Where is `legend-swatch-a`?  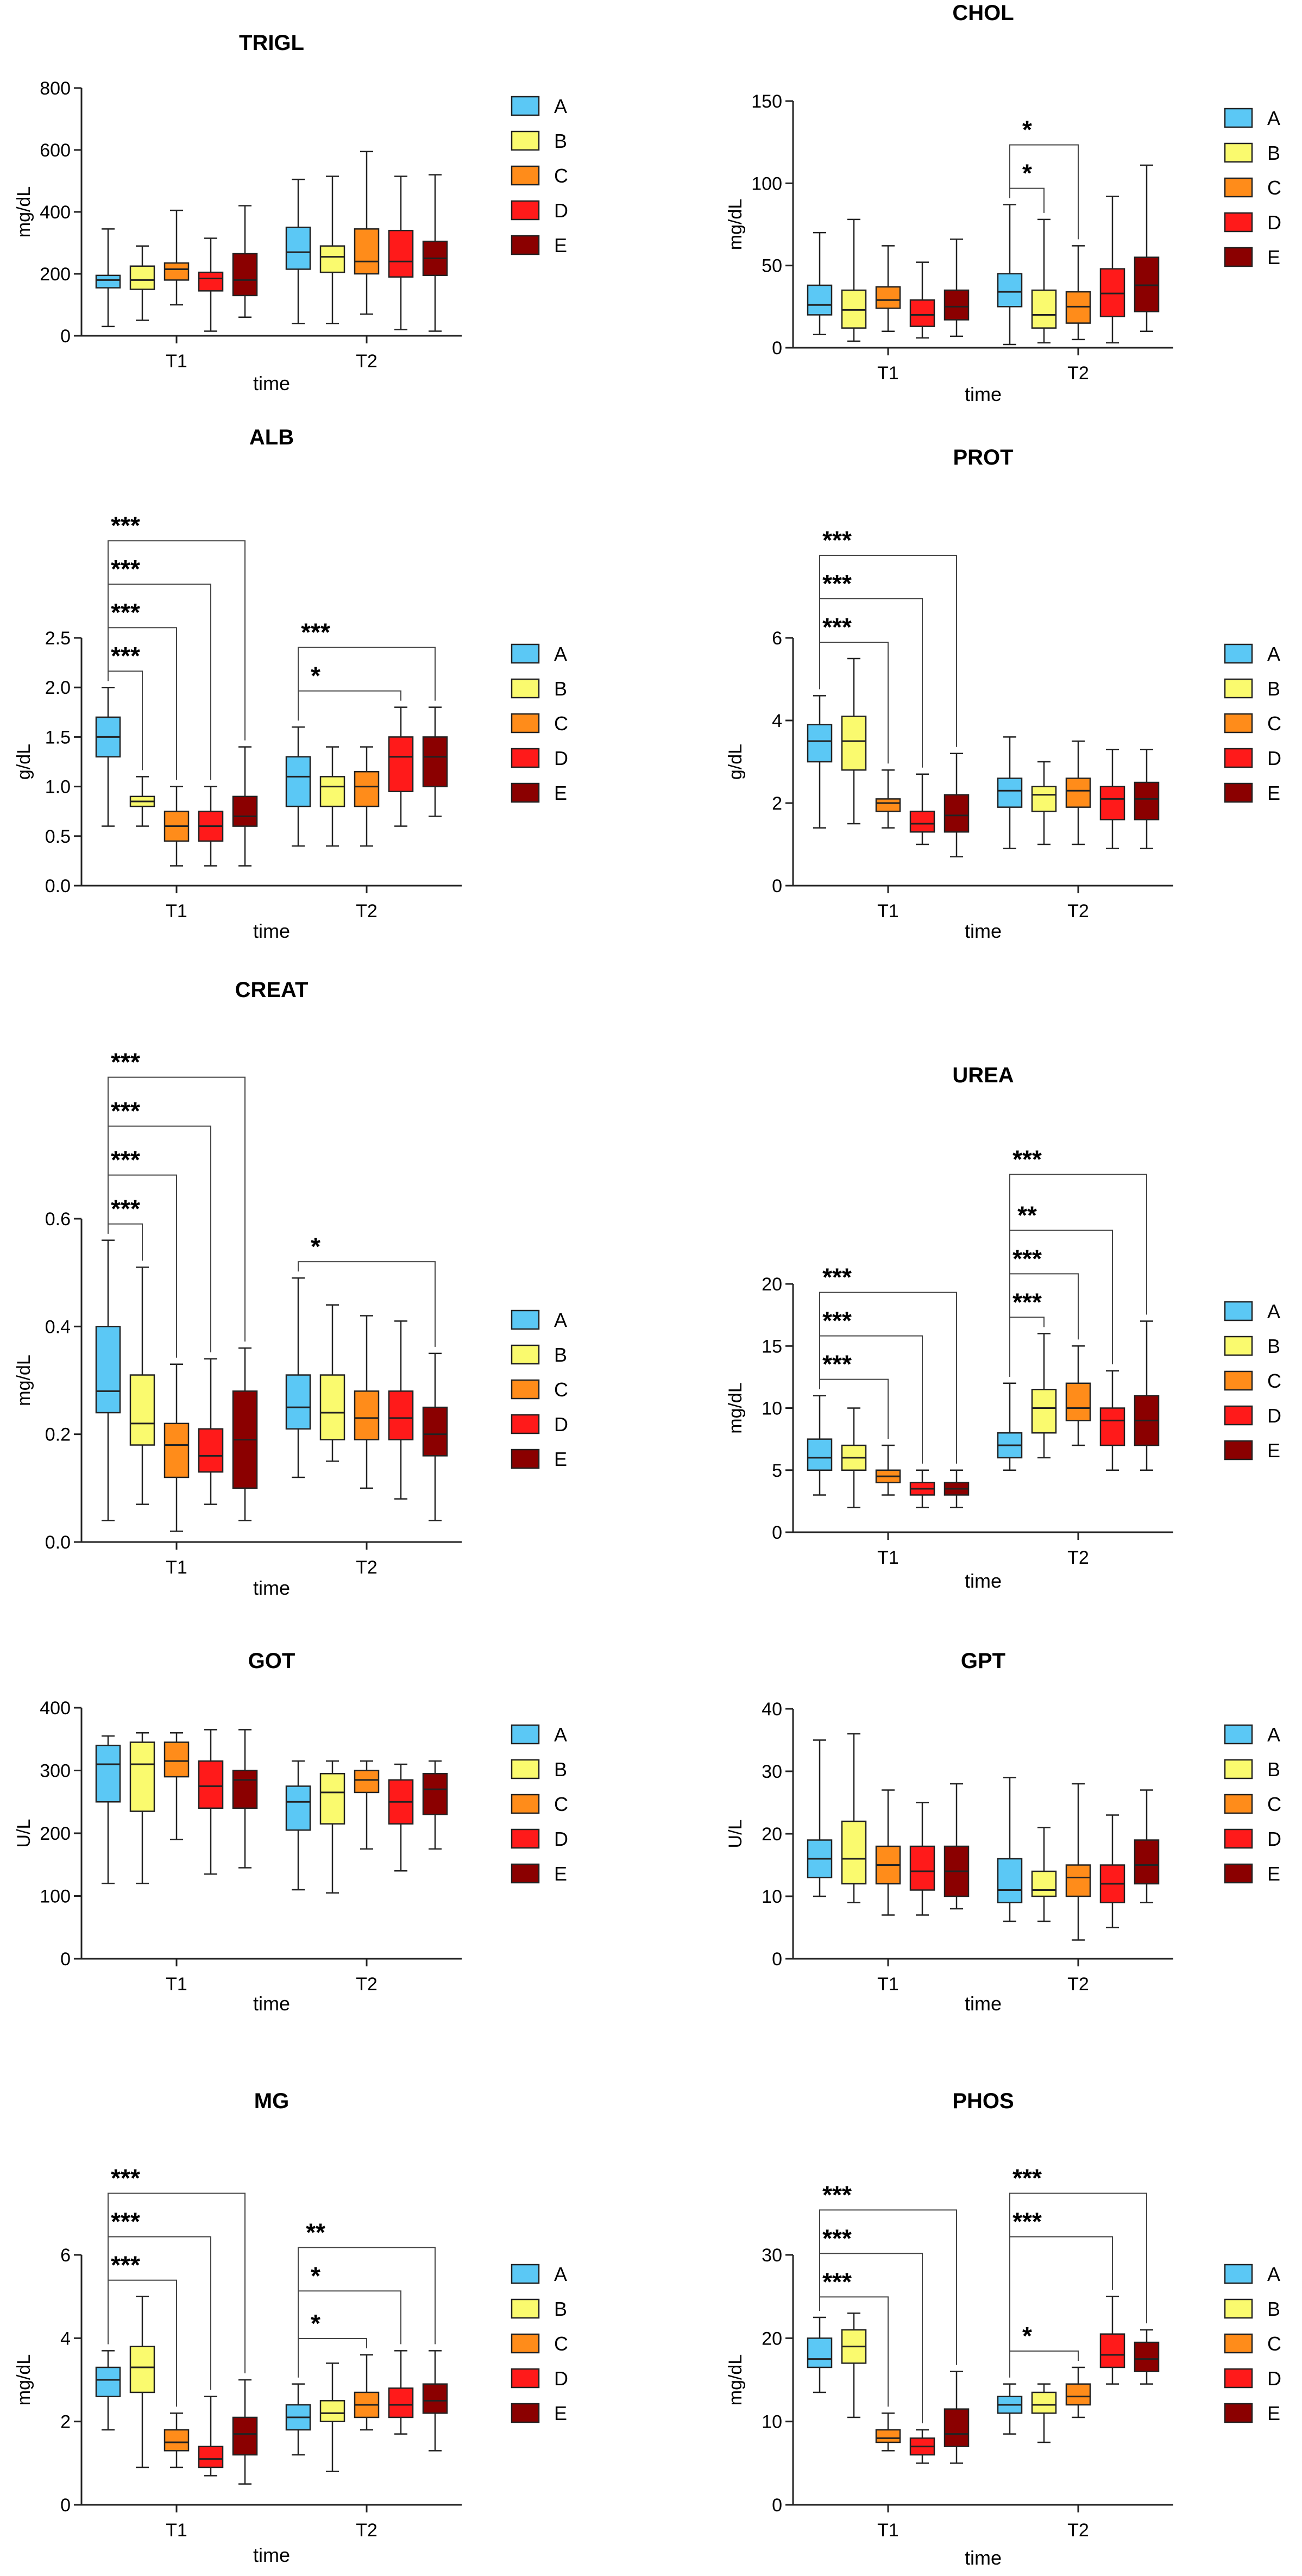
legend-swatch-a is located at coordinates (1238, 1734).